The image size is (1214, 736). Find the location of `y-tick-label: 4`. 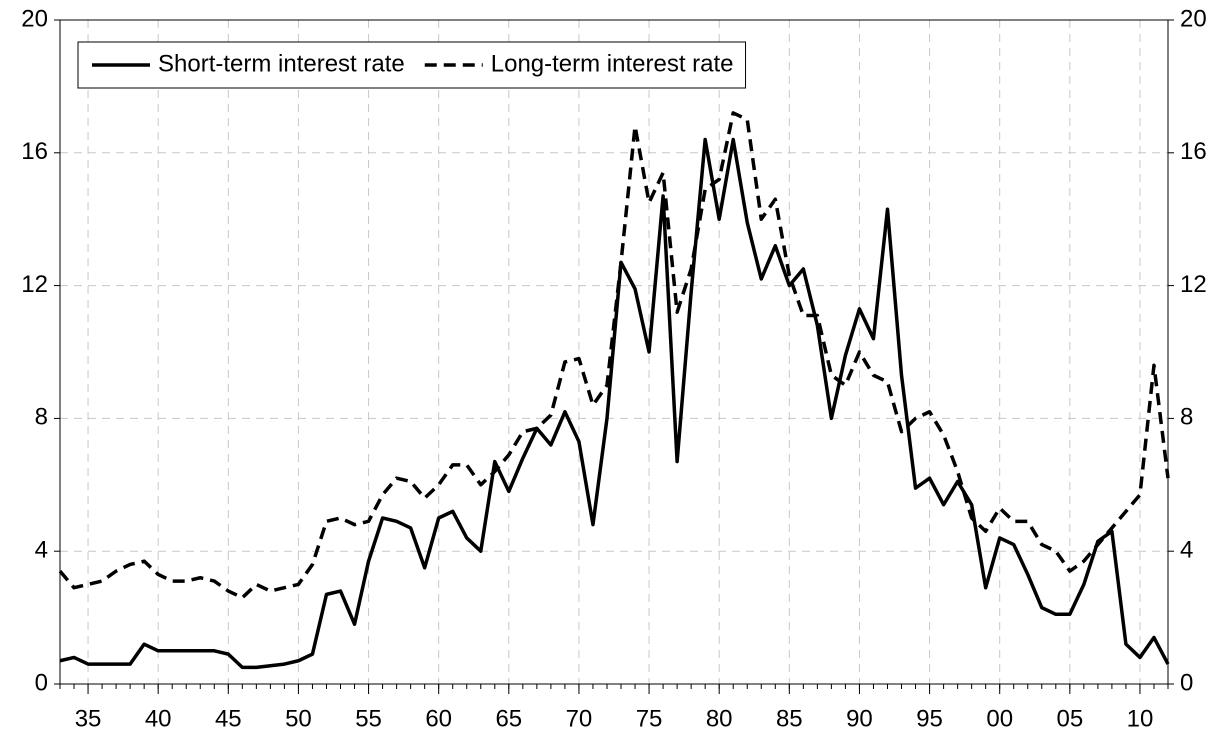

y-tick-label: 4 is located at coordinates (41, 550).